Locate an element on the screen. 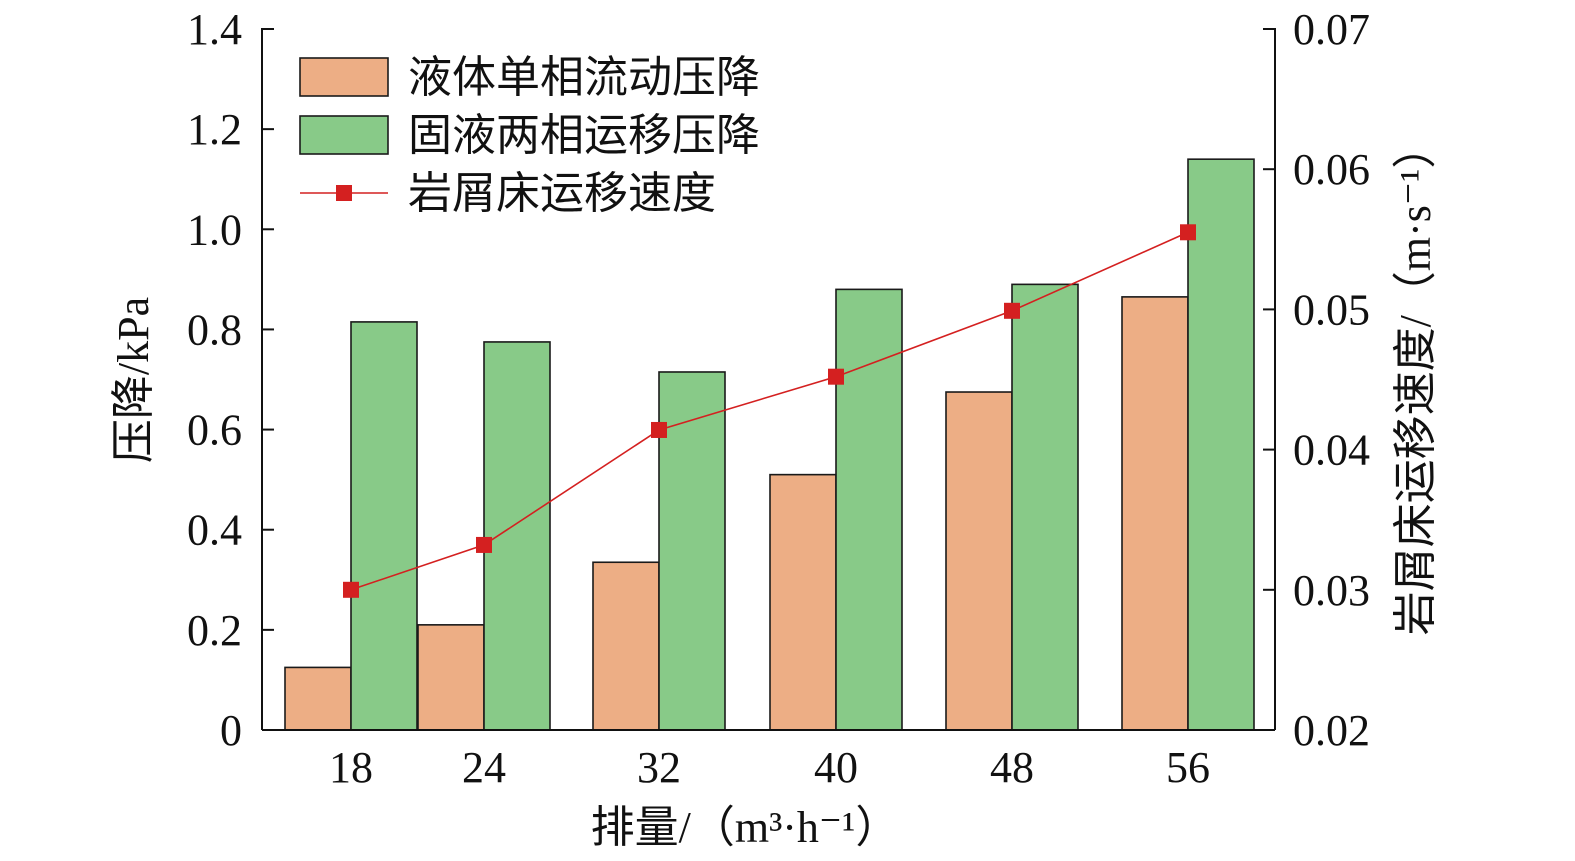  x-tick-label: 48 is located at coordinates (1012, 767).